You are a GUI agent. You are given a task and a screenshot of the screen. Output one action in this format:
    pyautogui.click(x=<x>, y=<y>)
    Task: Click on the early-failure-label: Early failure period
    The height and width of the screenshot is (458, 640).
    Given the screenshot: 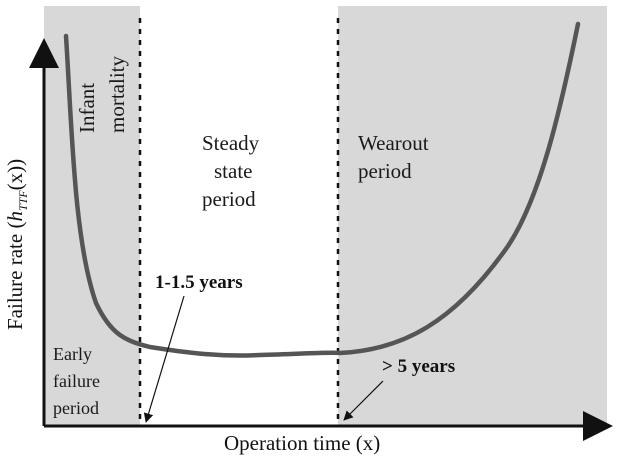 What is the action you would take?
    pyautogui.click(x=76, y=381)
    